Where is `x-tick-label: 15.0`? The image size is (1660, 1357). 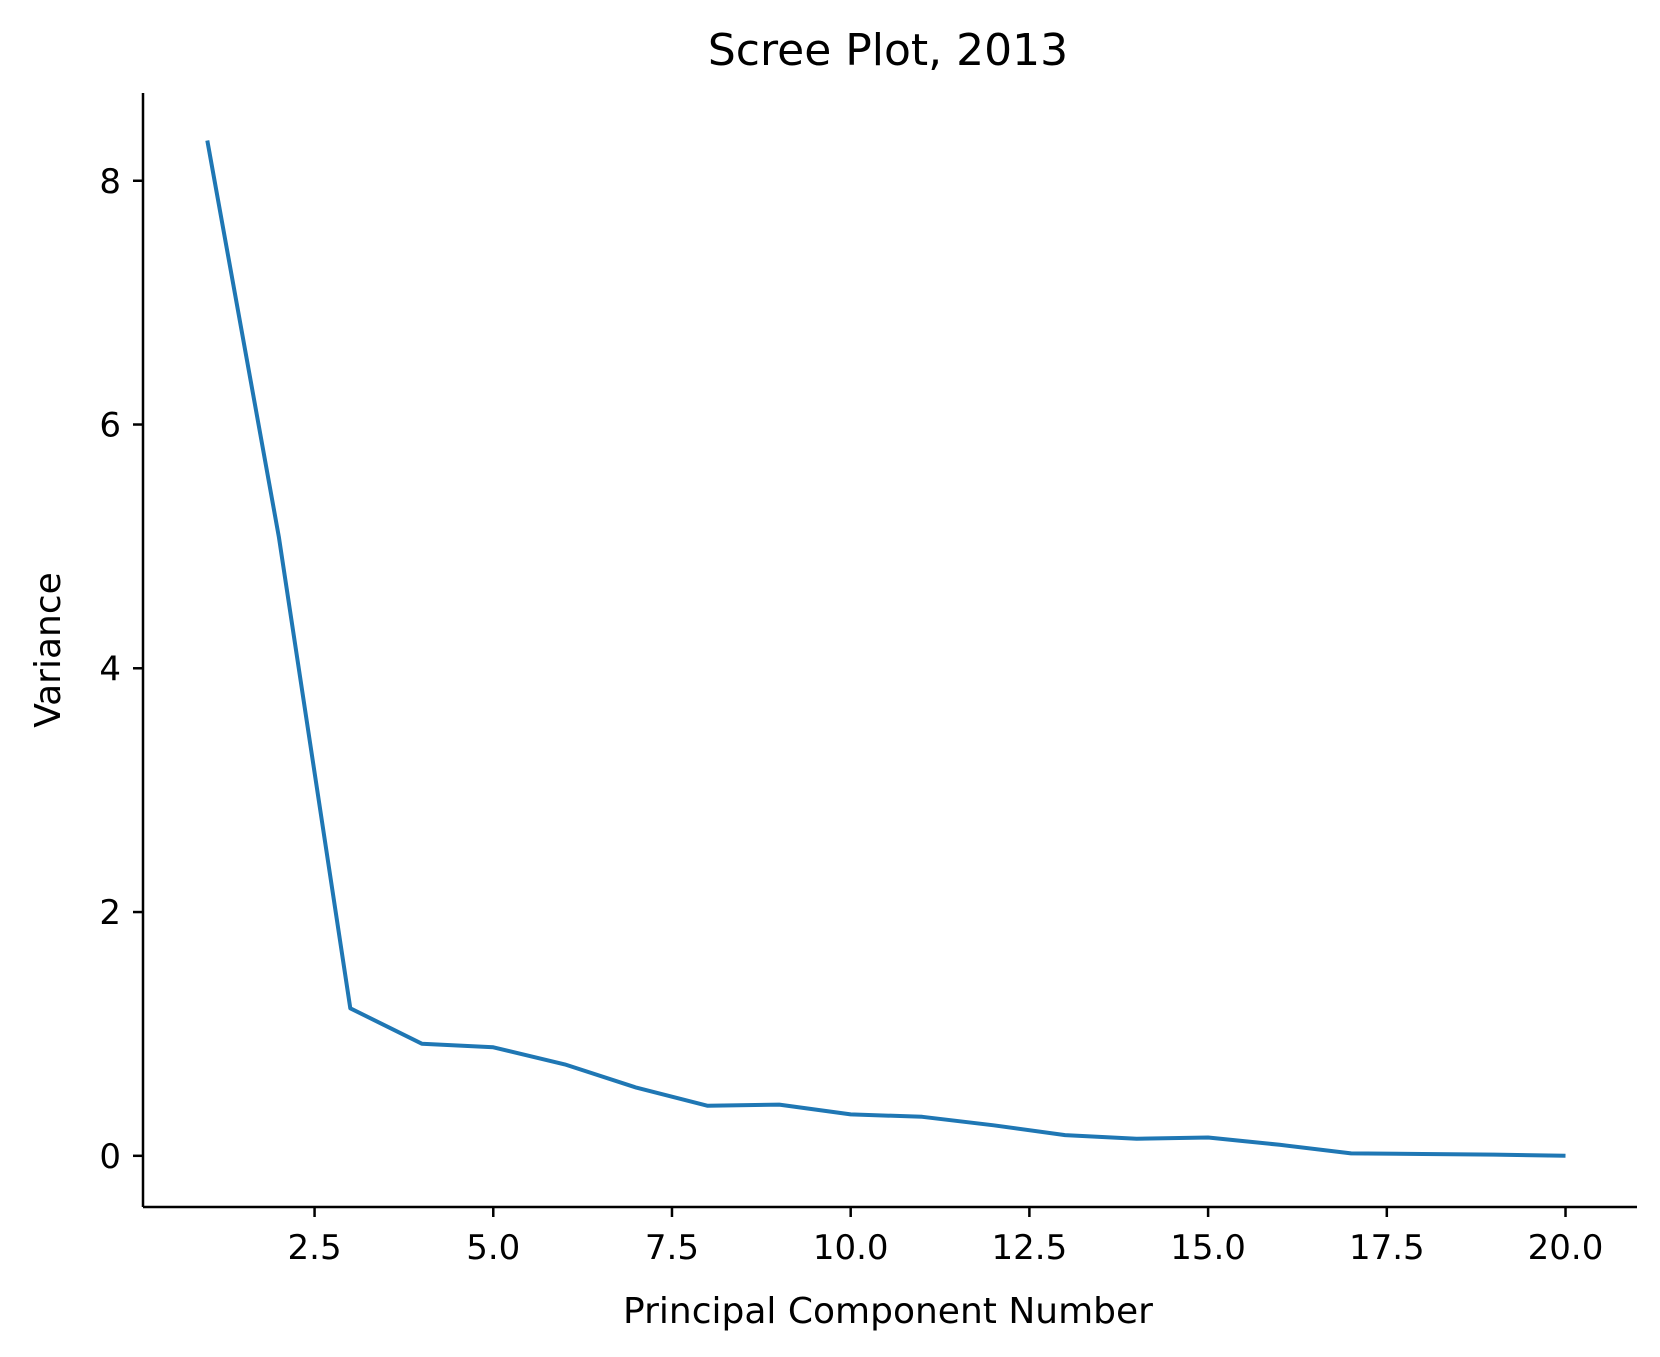 x-tick-label: 15.0 is located at coordinates (1208, 1248).